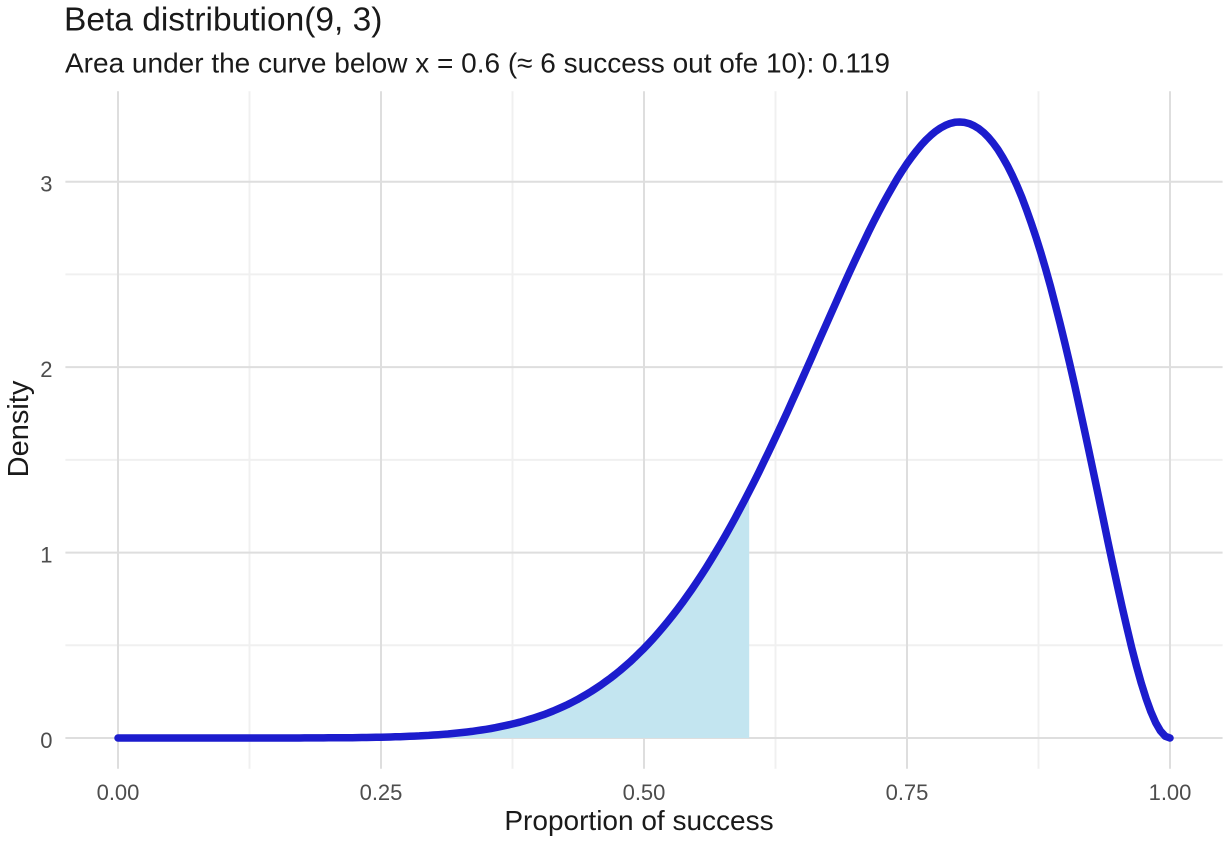 This screenshot has width=1231, height=845. What do you see at coordinates (19, 428) in the screenshot?
I see `svg-text: Density` at bounding box center [19, 428].